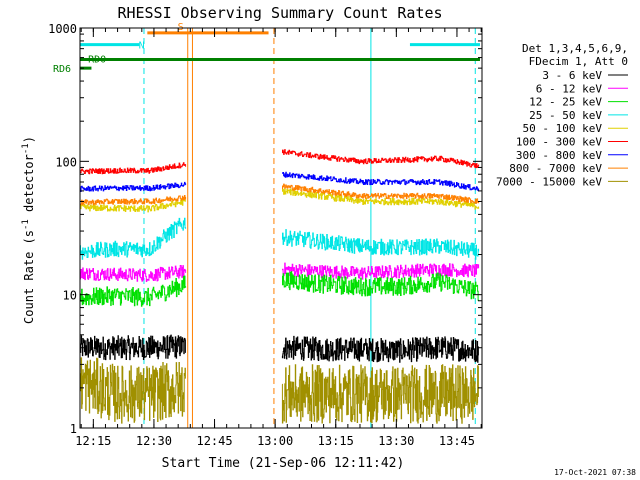  Describe the element at coordinates (70, 296) in the screenshot. I see `y-tick-label: 10` at that location.